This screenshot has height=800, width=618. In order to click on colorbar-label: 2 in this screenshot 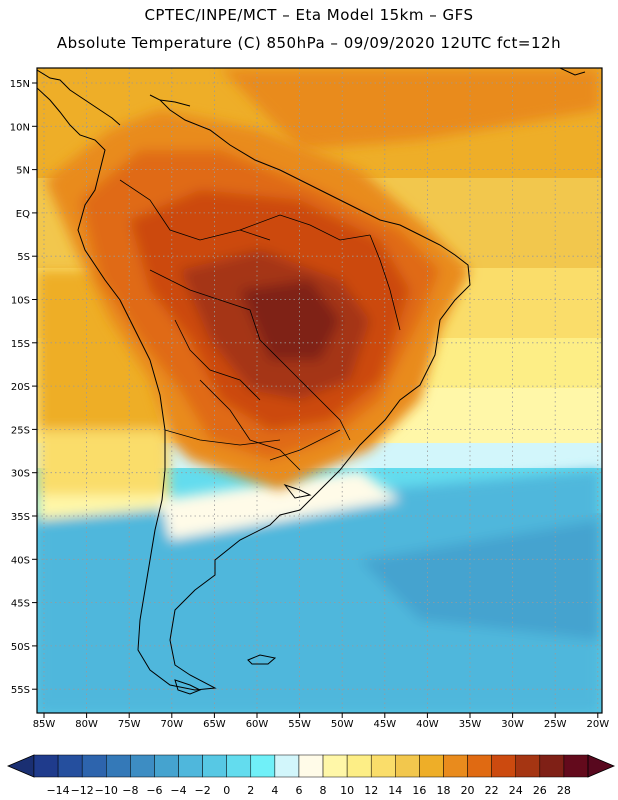, I will do `click(250, 790)`.